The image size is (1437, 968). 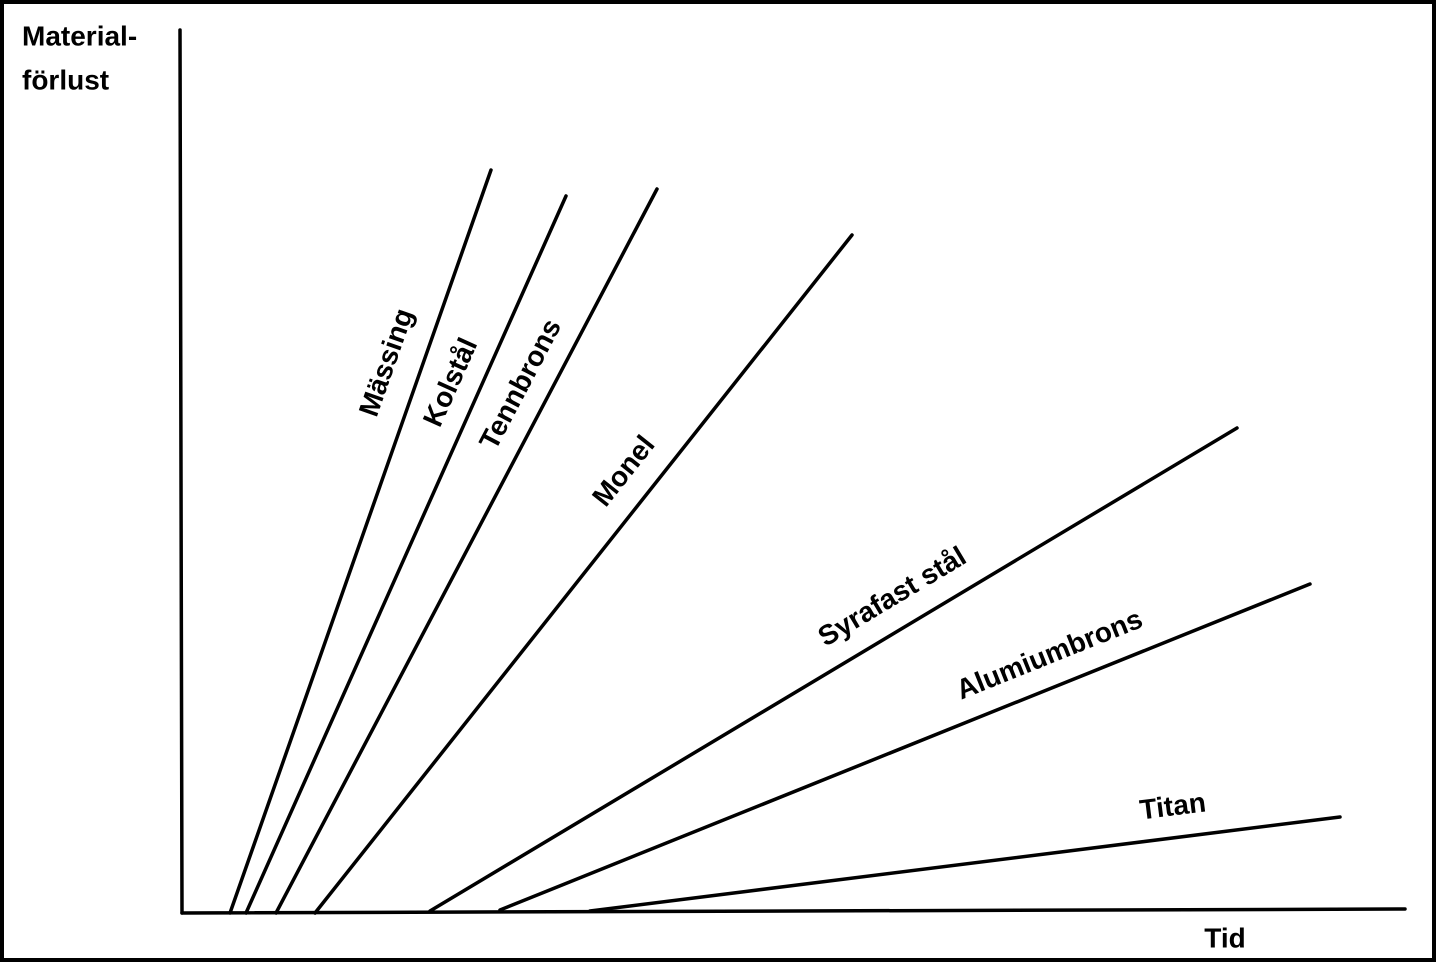 What do you see at coordinates (1224, 937) in the screenshot?
I see `x-axis-label: Tid` at bounding box center [1224, 937].